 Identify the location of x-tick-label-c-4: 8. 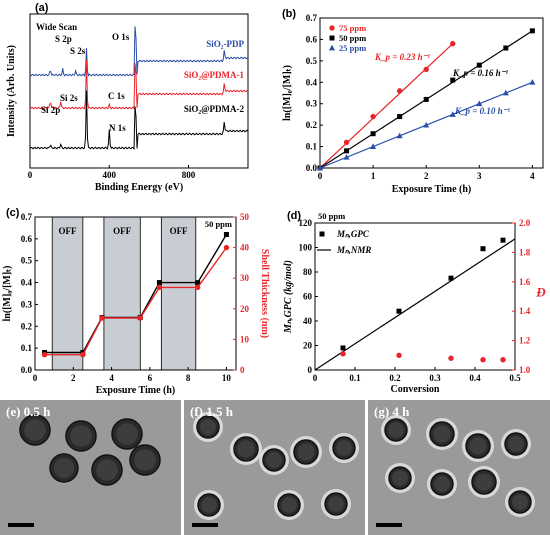
(188, 378).